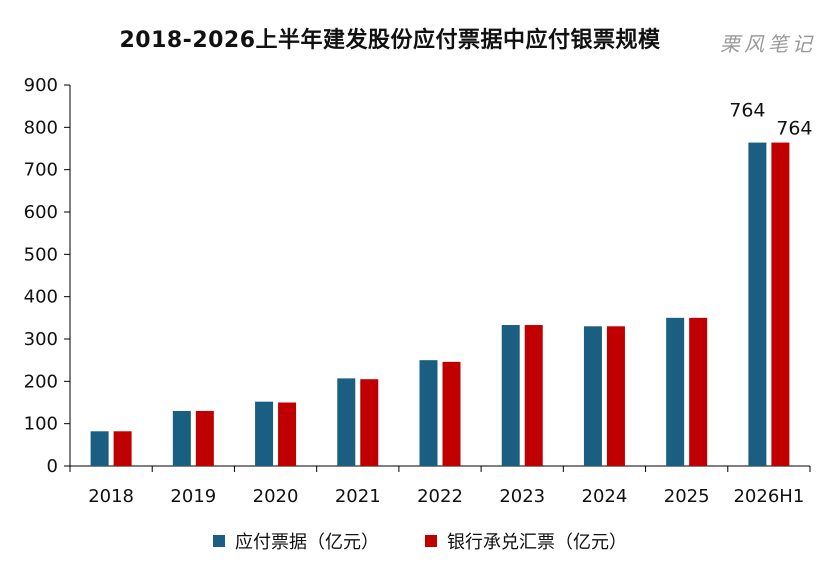 The image size is (840, 575). Describe the element at coordinates (41, 339) in the screenshot. I see `y-tick-label: 300` at that location.